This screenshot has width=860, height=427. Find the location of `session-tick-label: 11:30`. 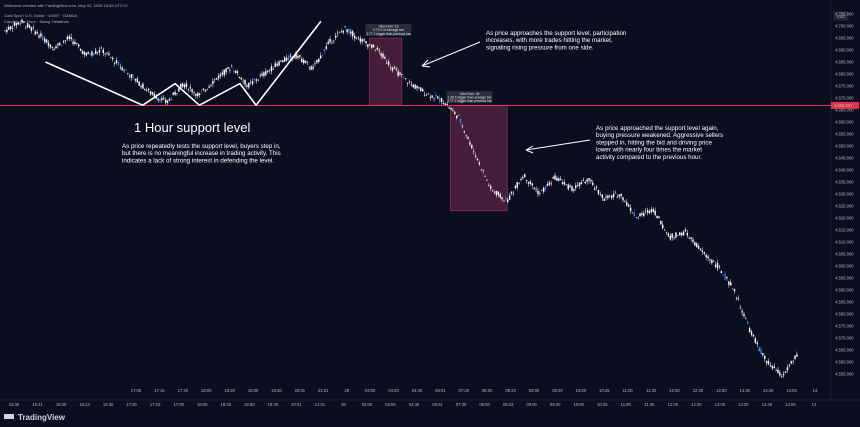

session-tick-label: 11:30 is located at coordinates (651, 390).